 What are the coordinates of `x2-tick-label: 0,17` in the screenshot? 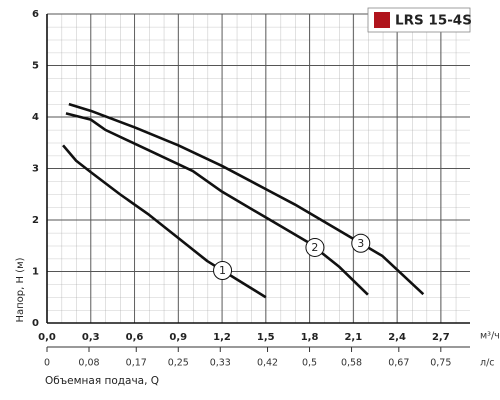 It's located at (136, 363).